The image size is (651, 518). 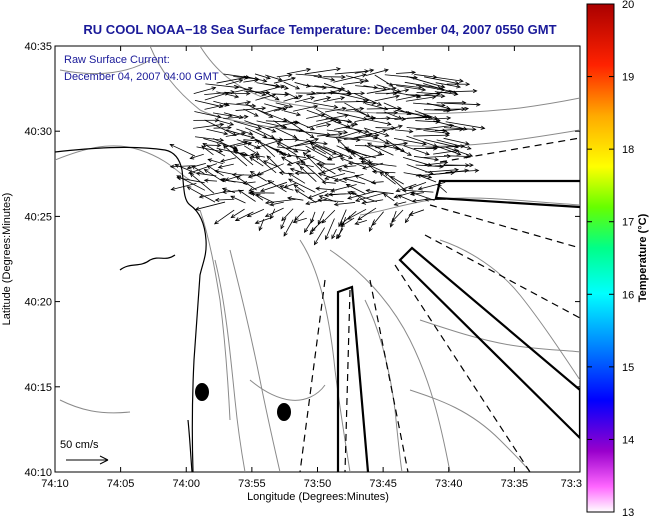 What do you see at coordinates (515, 484) in the screenshot?
I see `x-tick-label: 73:35` at bounding box center [515, 484].